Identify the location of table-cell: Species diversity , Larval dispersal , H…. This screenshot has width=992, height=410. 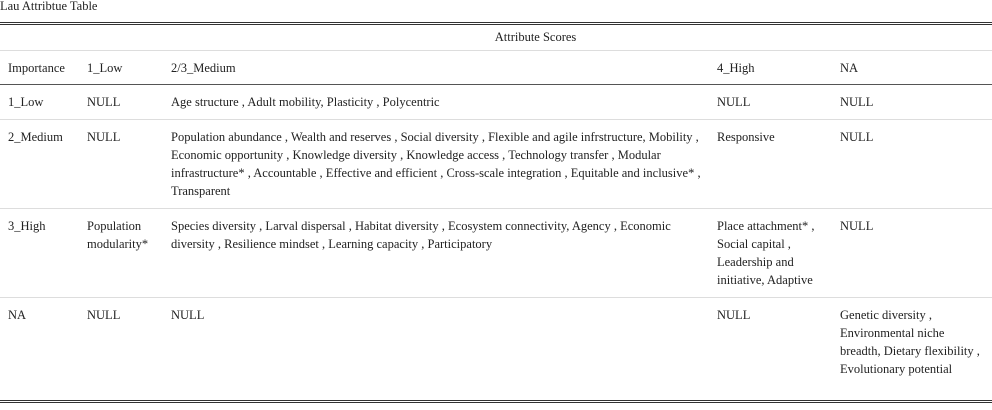
(436, 253).